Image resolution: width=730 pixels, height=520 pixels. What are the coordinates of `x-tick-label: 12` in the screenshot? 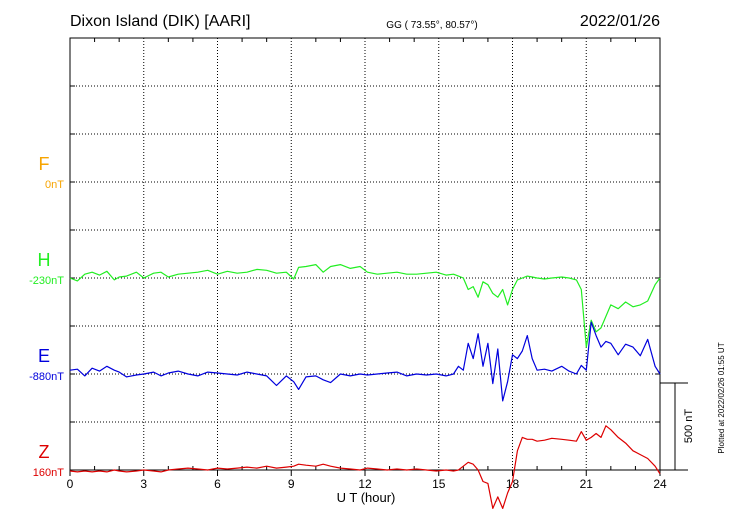 It's located at (365, 484).